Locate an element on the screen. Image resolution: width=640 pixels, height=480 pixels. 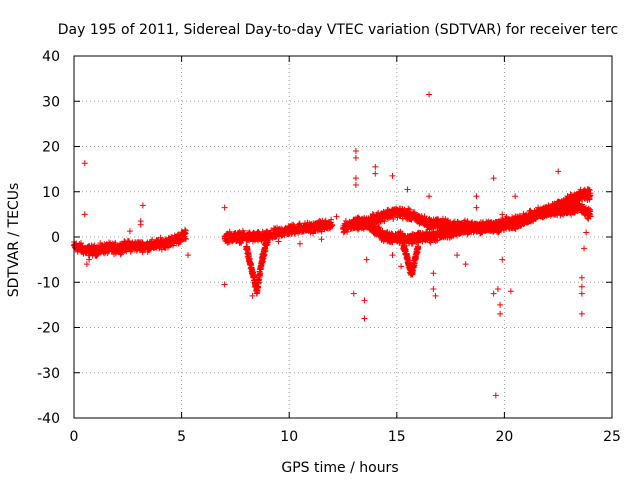
y-tick-label: 30 is located at coordinates (51, 102).